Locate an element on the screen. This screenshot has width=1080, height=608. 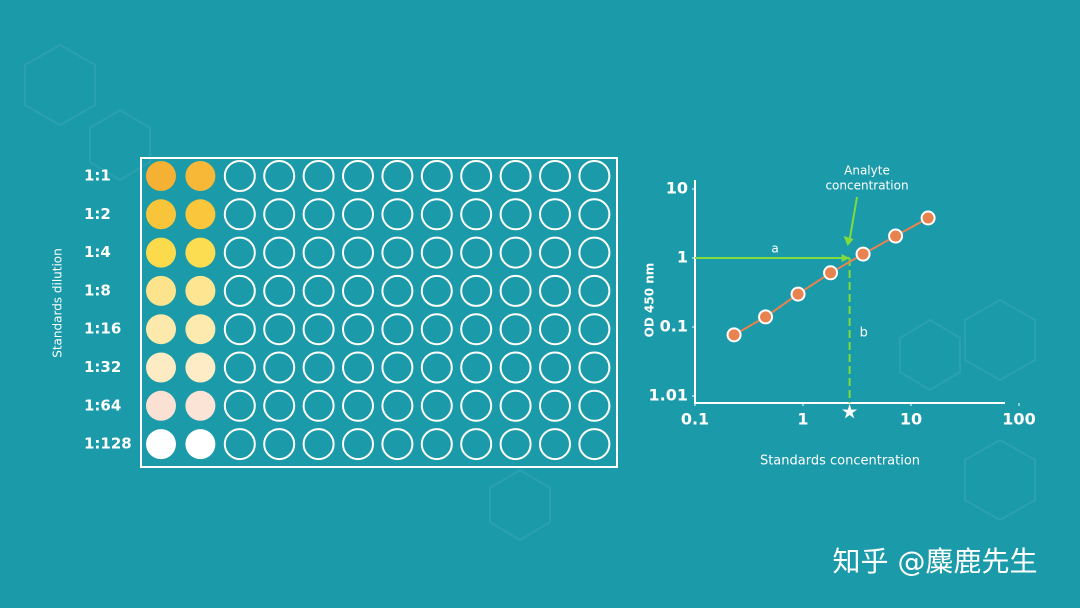
x-tick-label: 1 is located at coordinates (802, 419).